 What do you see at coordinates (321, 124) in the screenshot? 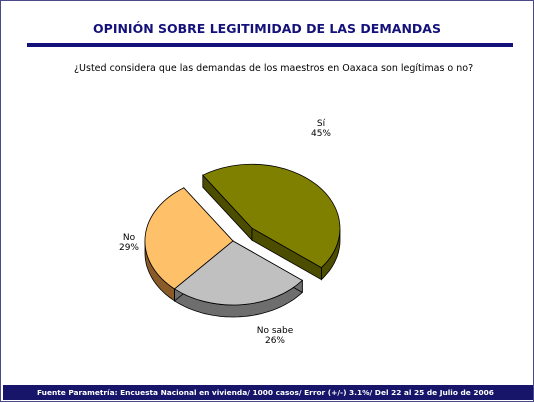
I see `slice-label: Sí` at bounding box center [321, 124].